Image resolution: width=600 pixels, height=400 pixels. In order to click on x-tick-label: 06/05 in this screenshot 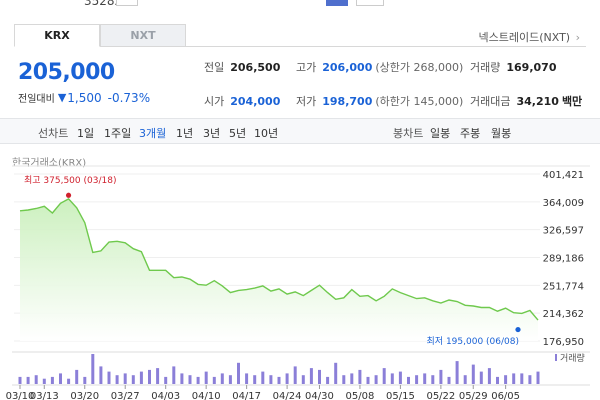, I will do `click(505, 395)`.